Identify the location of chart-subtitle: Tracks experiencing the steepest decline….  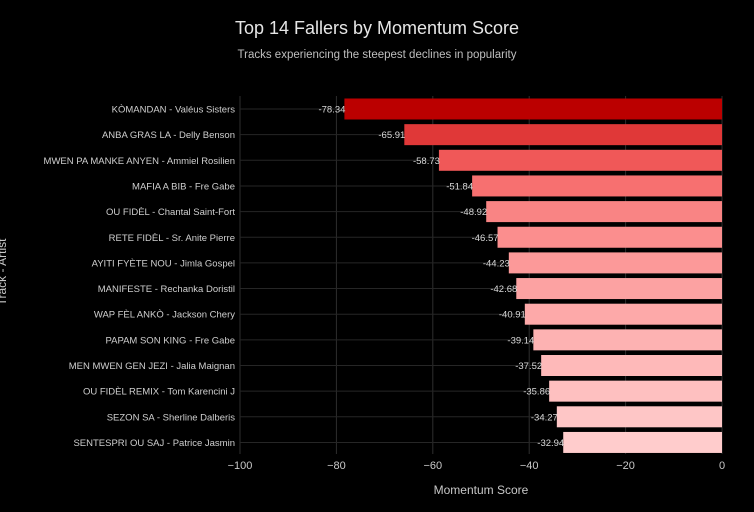
(377, 55).